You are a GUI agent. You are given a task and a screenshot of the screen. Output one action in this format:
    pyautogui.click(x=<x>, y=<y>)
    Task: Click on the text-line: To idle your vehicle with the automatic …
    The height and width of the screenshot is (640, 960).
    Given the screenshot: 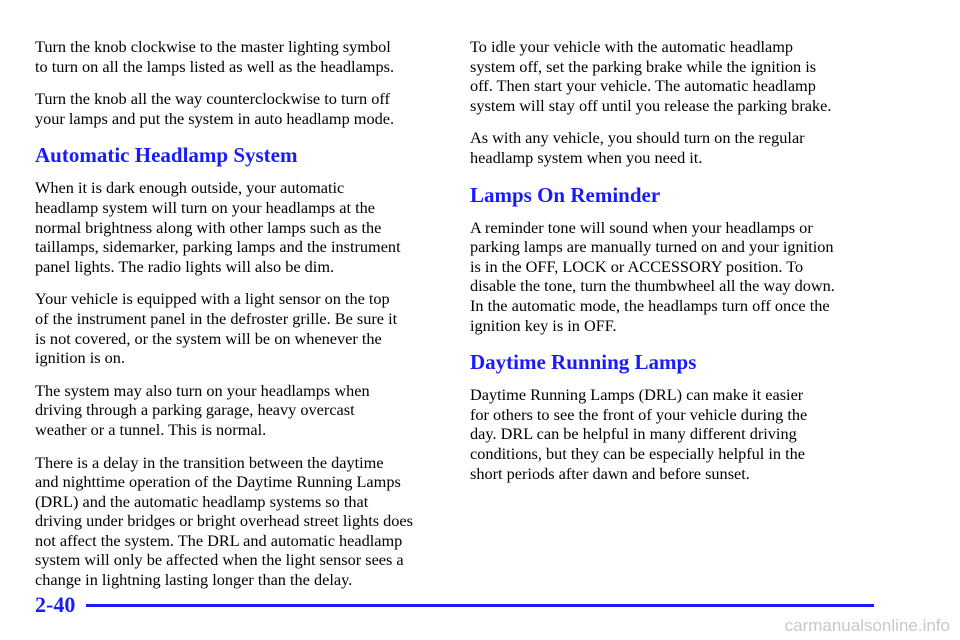 What is the action you would take?
    pyautogui.click(x=632, y=46)
    